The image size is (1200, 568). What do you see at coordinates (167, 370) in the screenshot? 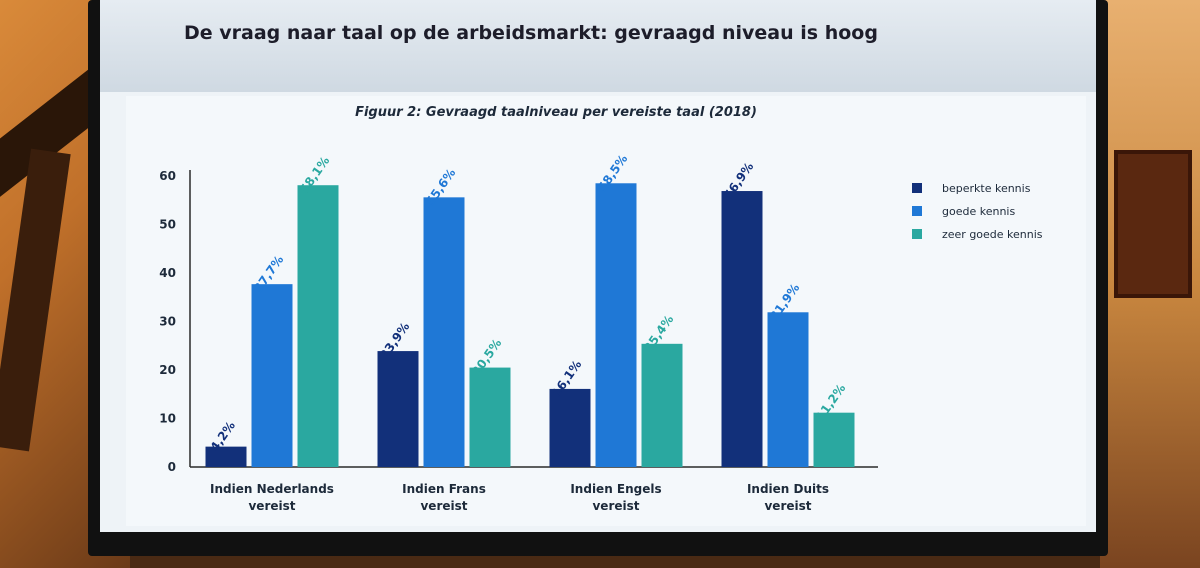
I see `y-tick-label: 20` at bounding box center [167, 370].